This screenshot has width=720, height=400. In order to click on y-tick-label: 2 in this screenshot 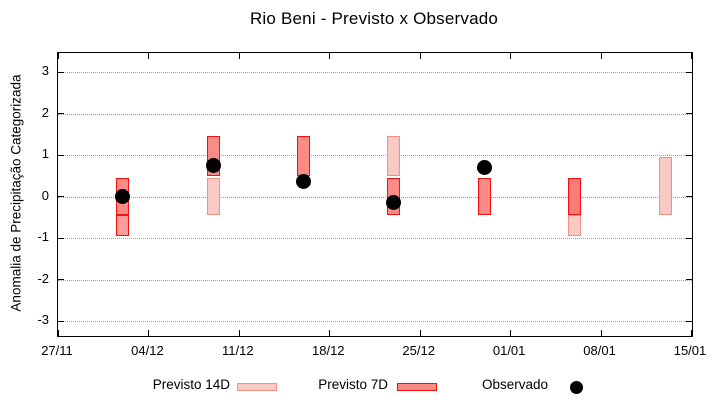, I will do `click(45, 112)`.